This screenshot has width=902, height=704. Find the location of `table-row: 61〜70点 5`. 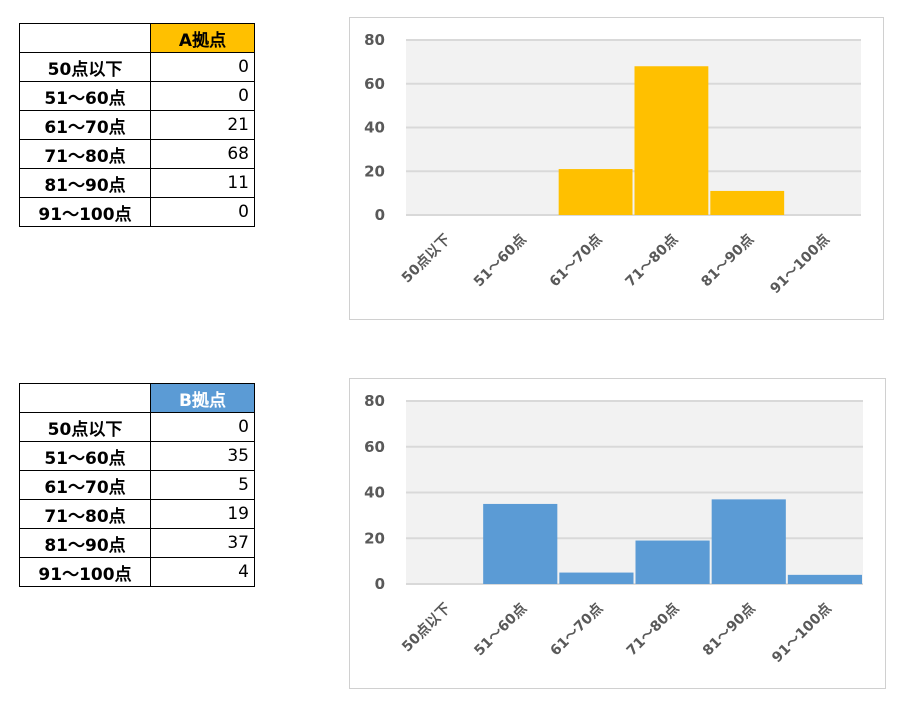

table-row: 61〜70点 5 is located at coordinates (137, 485).